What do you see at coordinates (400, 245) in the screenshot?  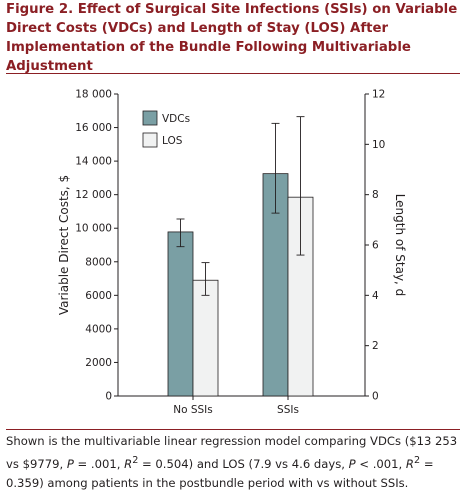 I see `right-axis-title: Length of Stay, d` at bounding box center [400, 245].